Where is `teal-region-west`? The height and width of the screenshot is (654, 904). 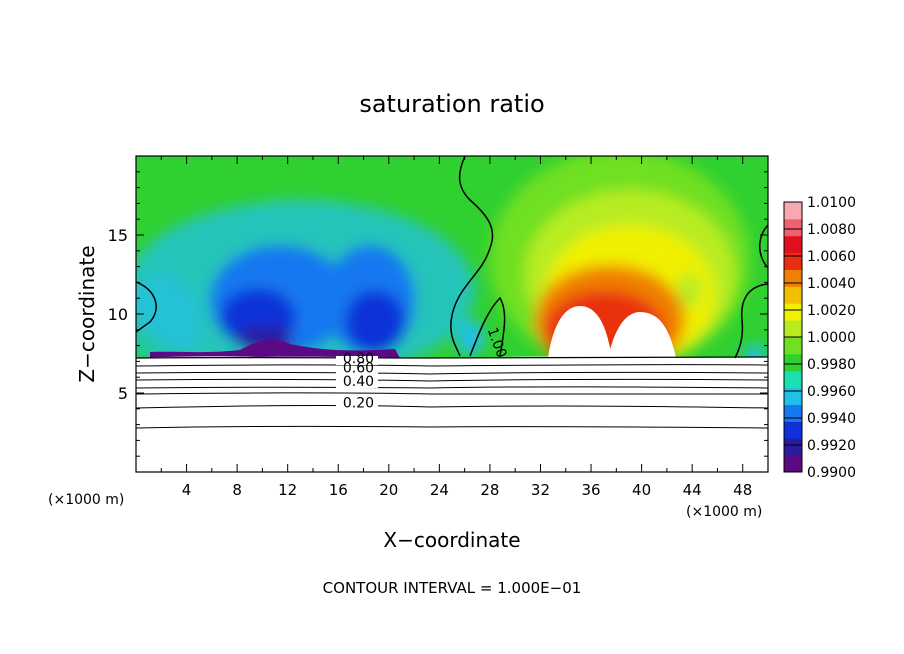 teal-region-west is located at coordinates (168, 320).